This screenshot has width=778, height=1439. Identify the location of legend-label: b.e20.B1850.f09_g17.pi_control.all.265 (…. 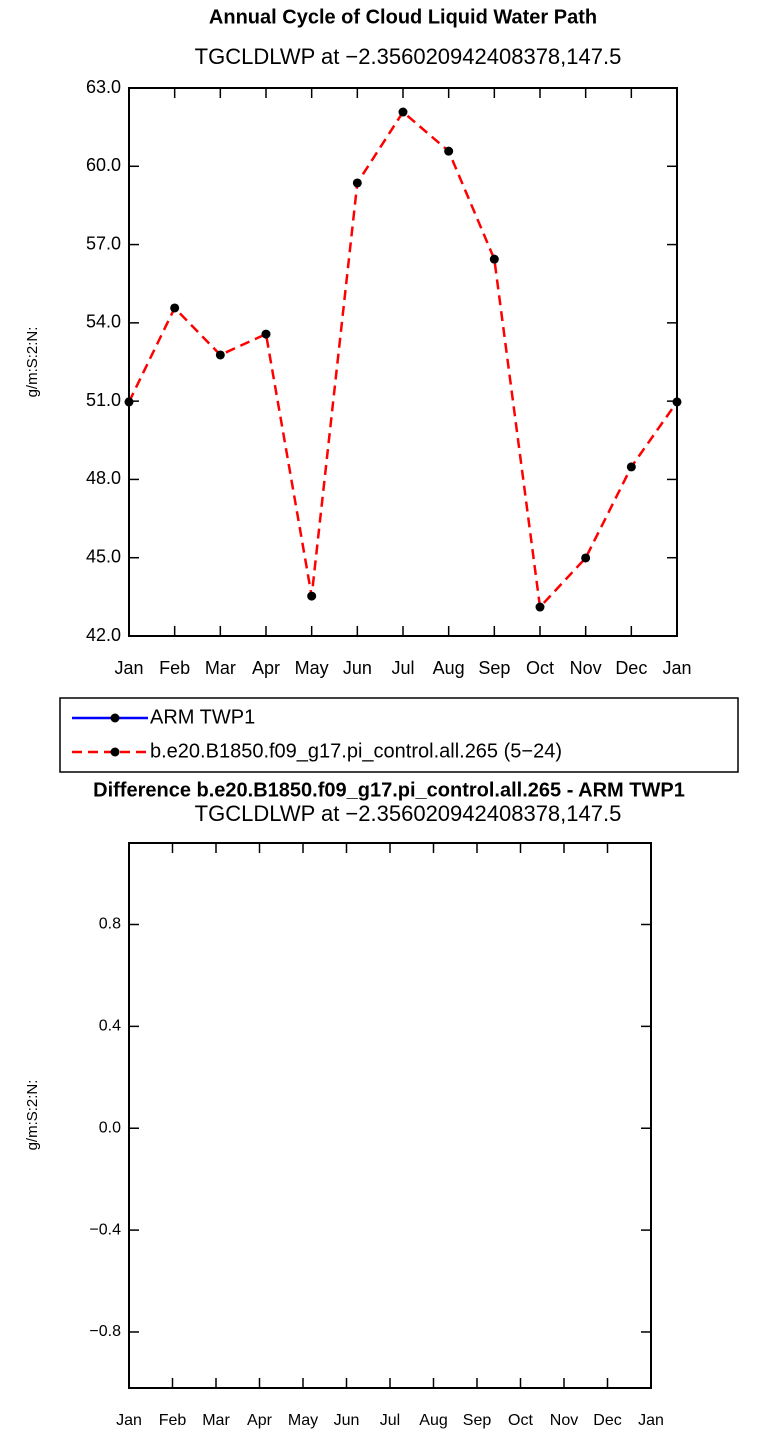
(356, 751).